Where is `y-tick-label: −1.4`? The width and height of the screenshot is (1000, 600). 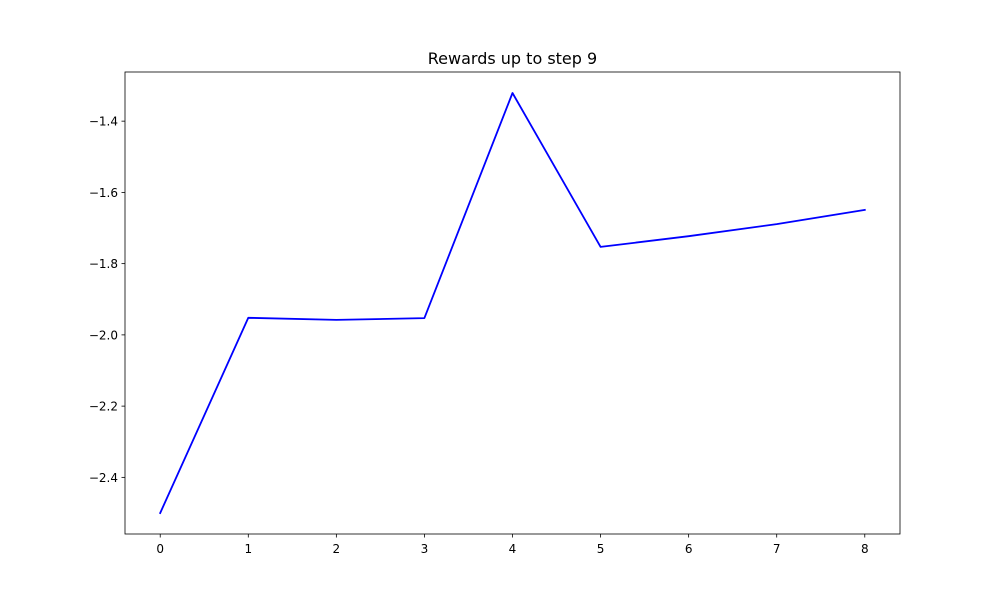 y-tick-label: −1.4 is located at coordinates (103, 122).